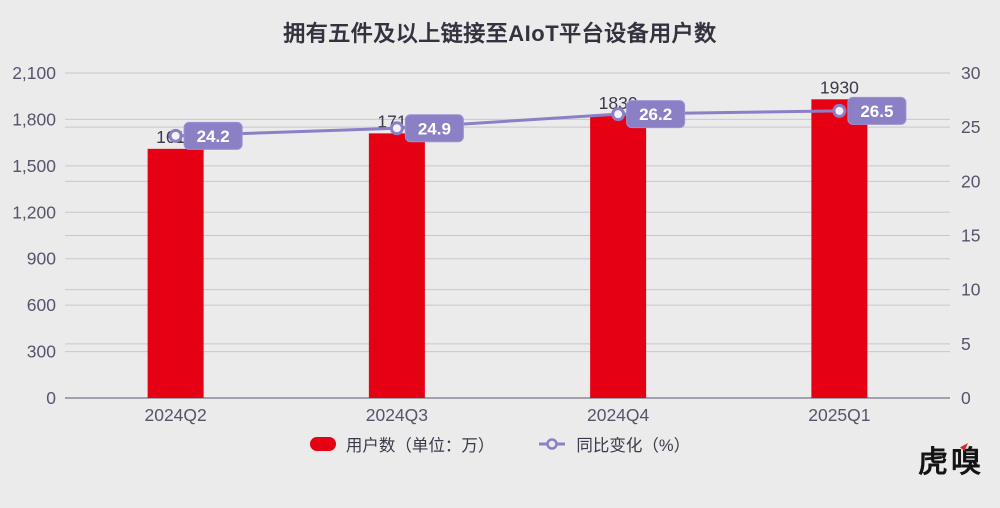 The width and height of the screenshot is (1000, 508). What do you see at coordinates (420, 446) in the screenshot?
I see `legend-label-users: 用户数（单位：万）` at bounding box center [420, 446].